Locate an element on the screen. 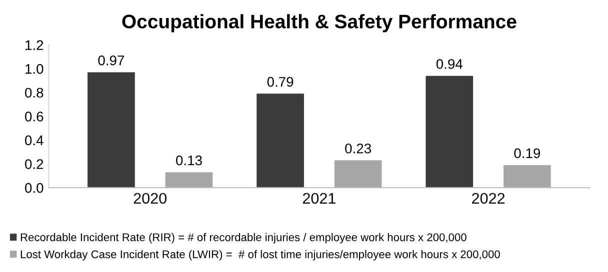  data-label: 0.79 is located at coordinates (280, 81).